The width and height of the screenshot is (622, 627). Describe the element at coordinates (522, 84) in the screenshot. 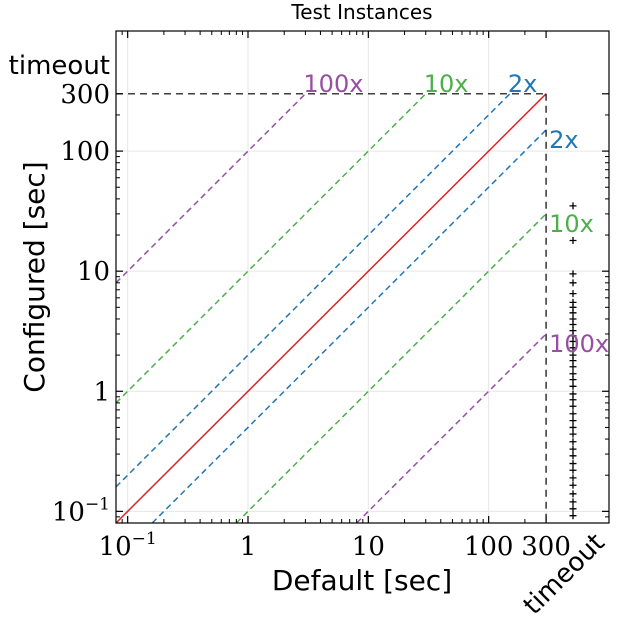

I see `reference-label-1: 2x` at that location.